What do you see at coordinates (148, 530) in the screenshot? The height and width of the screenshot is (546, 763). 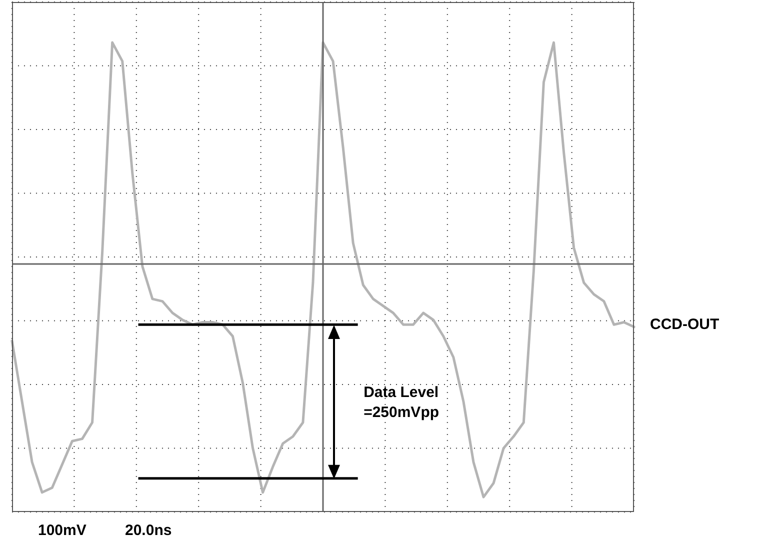 I see `text: 20.0ns` at bounding box center [148, 530].